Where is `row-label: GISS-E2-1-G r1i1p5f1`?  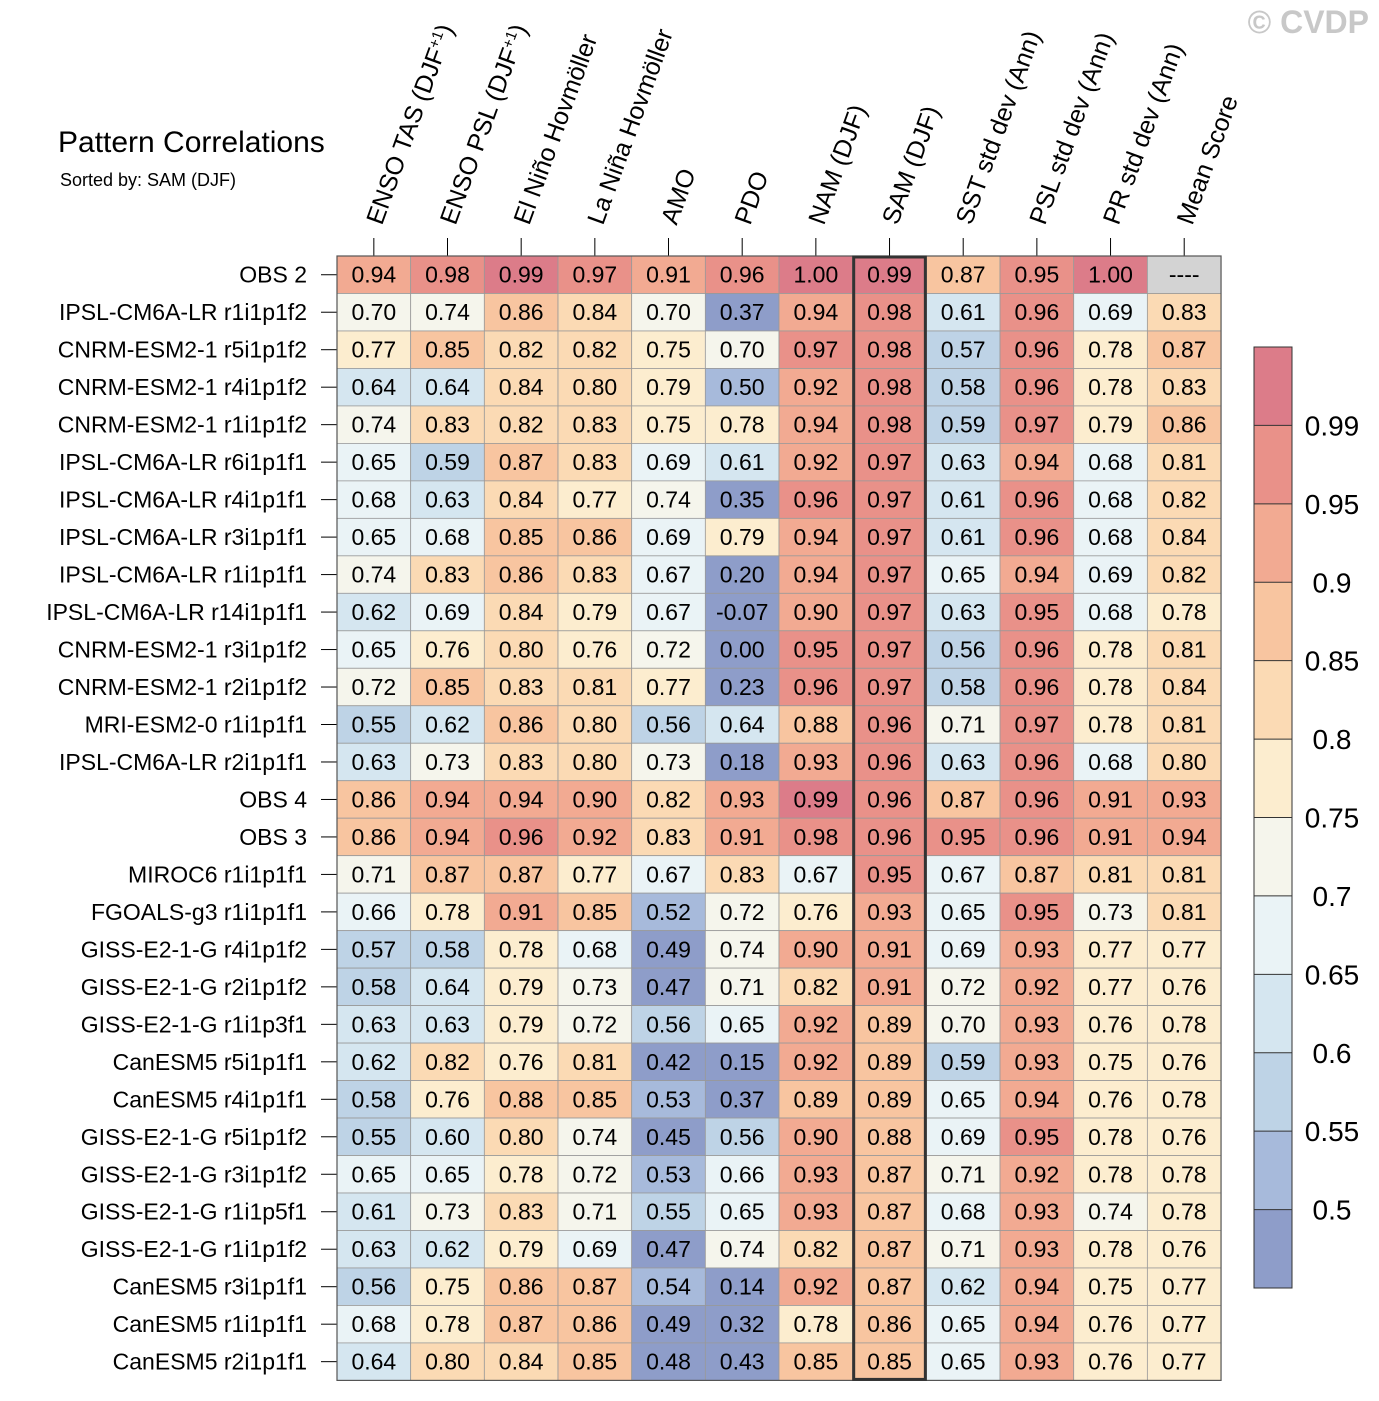
row-label: GISS-E2-1-G r1i1p5f1 is located at coordinates (194, 1212).